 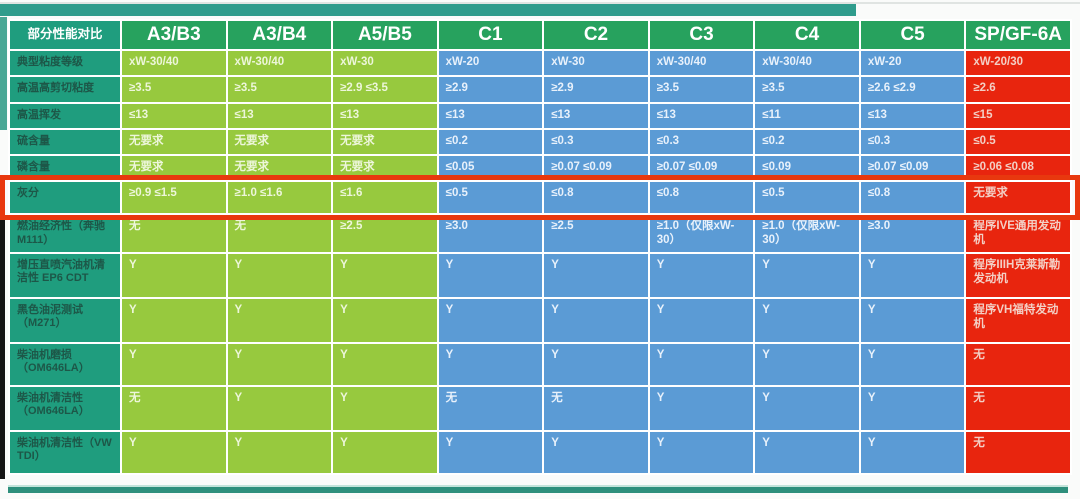 What do you see at coordinates (3, 73) in the screenshot?
I see `left-edge-teal-artifact` at bounding box center [3, 73].